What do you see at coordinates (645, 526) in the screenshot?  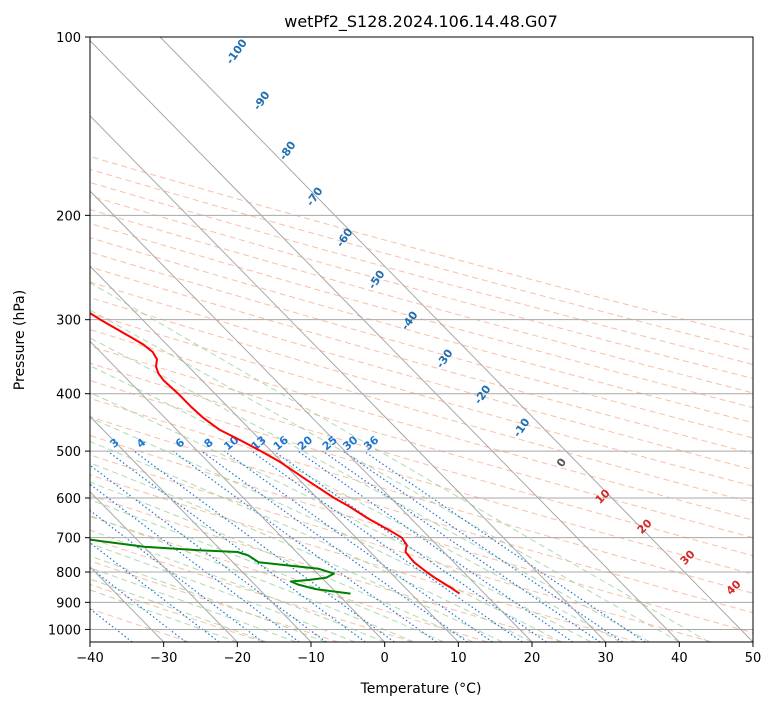 I see `dry-adiabat-label: 20` at bounding box center [645, 526].